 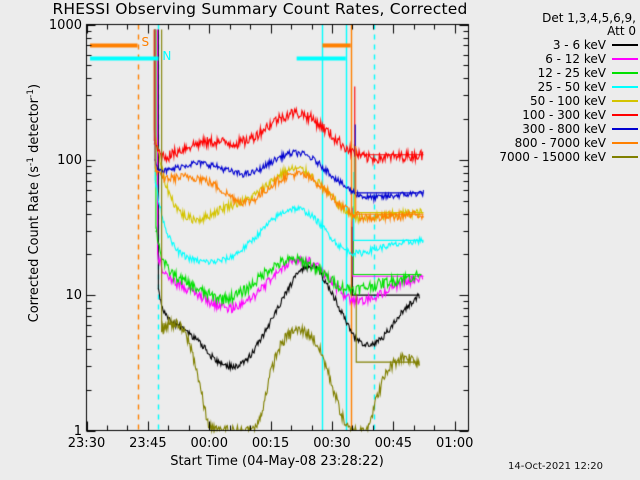 I want to click on legend-entry-label: 800 - 7000 keV, so click(x=560, y=143).